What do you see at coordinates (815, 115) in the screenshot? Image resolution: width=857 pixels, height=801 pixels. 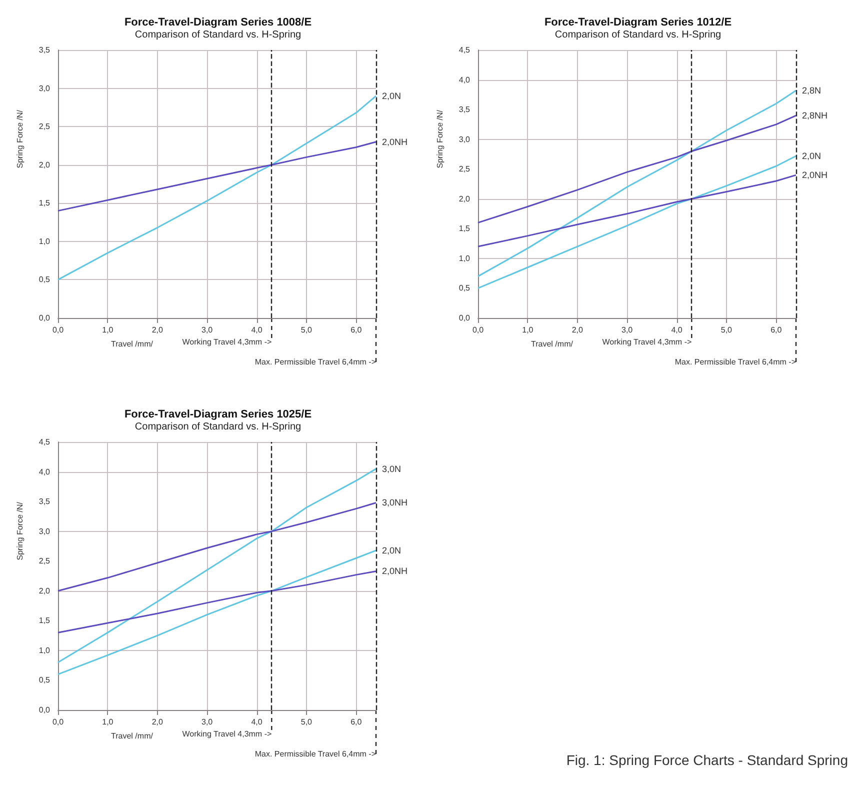 I see `series-label: 2,8NH` at bounding box center [815, 115].